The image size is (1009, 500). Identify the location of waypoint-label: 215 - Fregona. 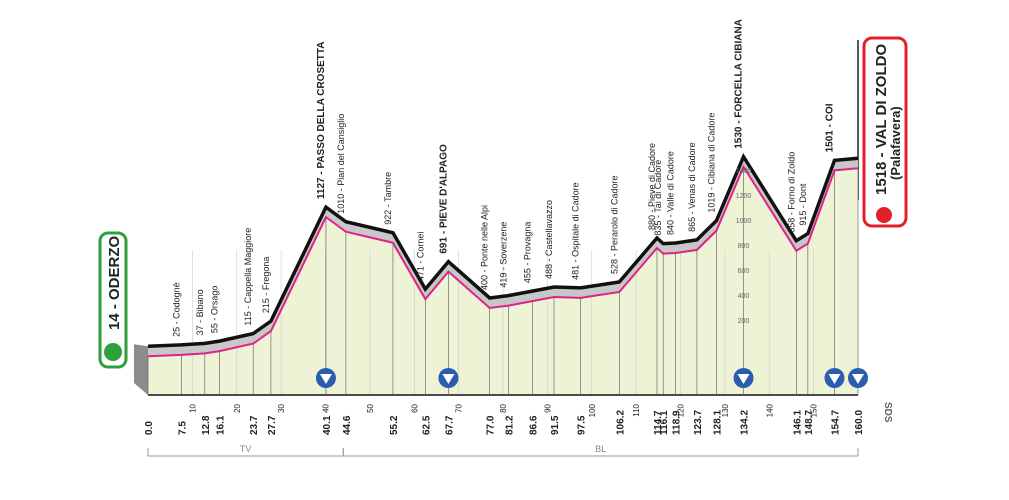
(266, 285).